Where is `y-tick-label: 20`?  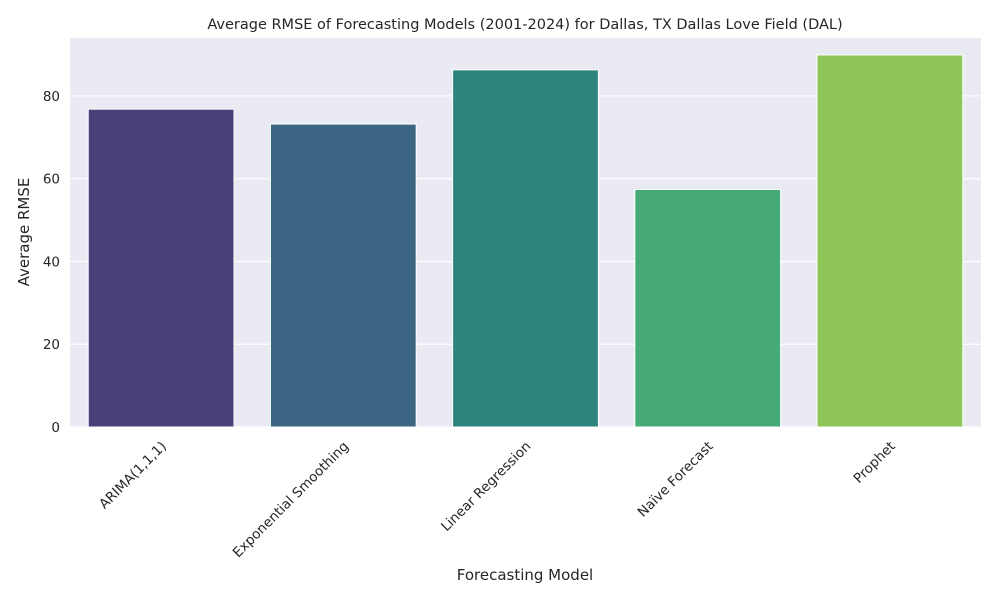
y-tick-label: 20 is located at coordinates (51, 345).